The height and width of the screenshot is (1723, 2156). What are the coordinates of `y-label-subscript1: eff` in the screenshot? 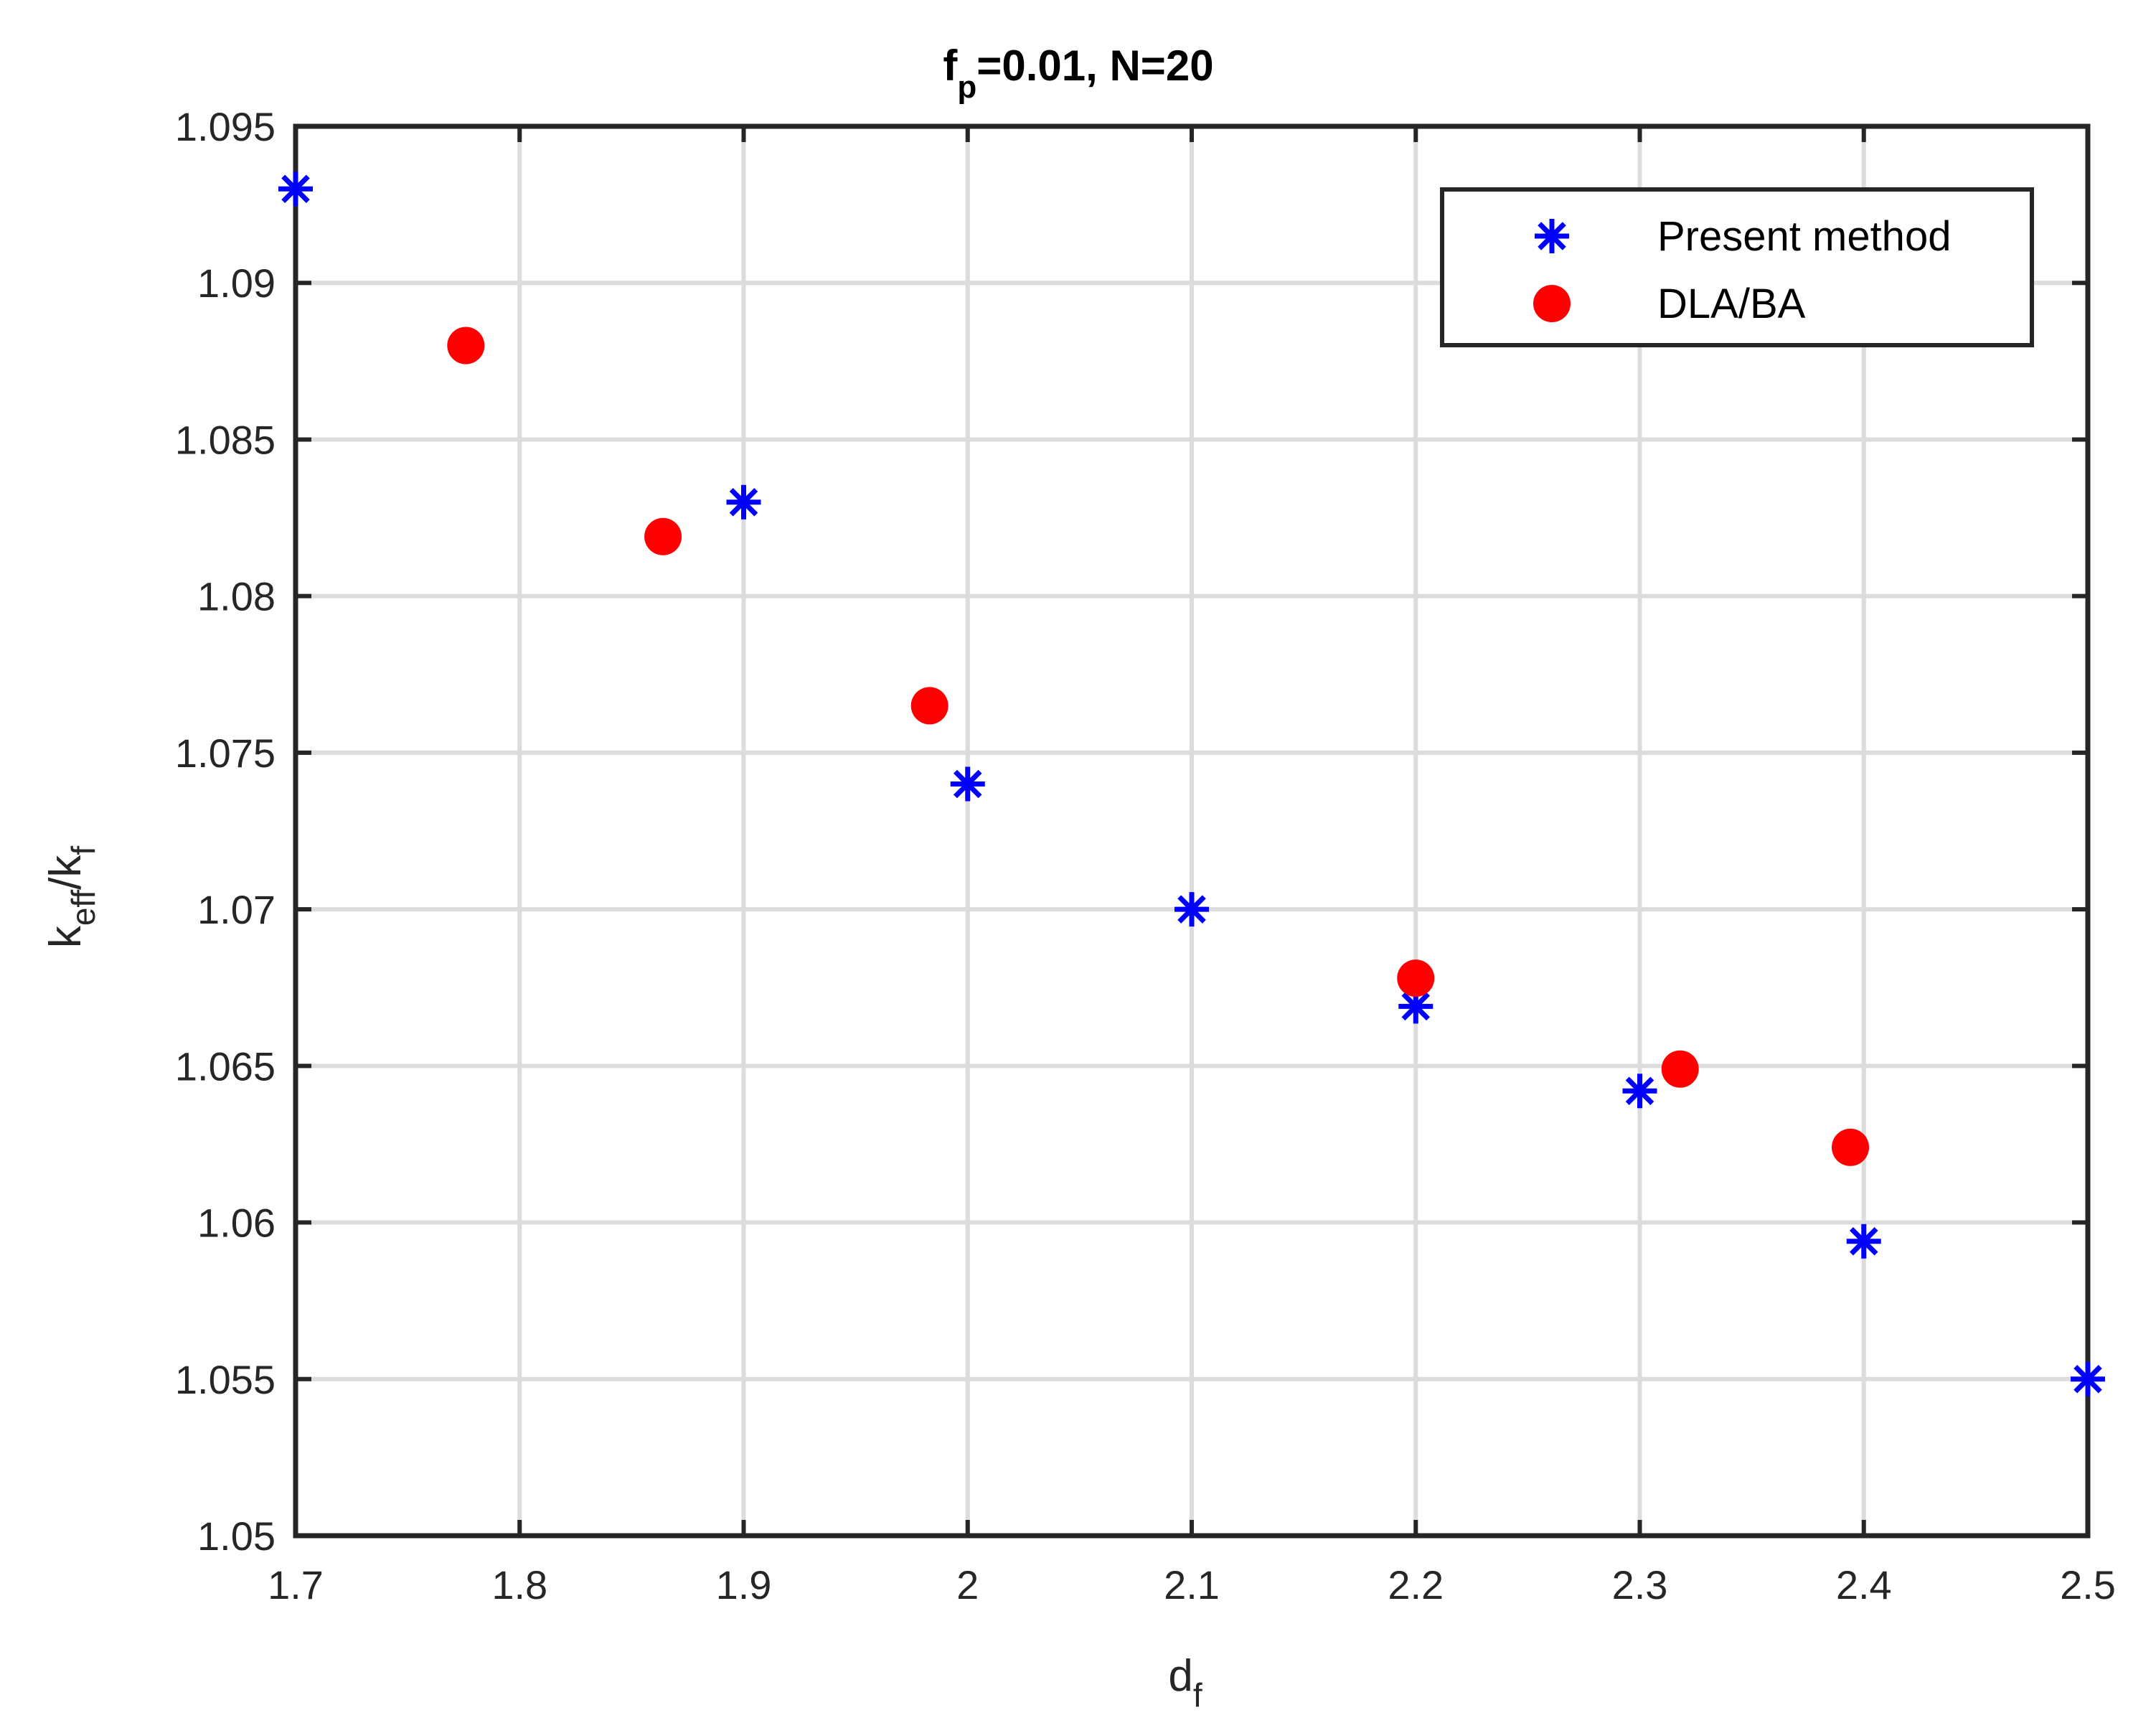 It's located at (84, 908).